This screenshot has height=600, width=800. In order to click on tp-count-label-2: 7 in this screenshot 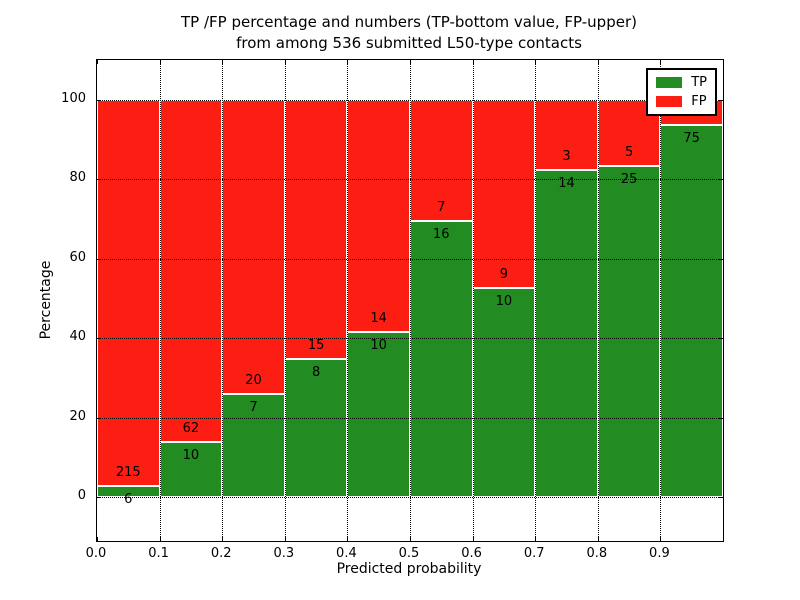, I will do `click(253, 408)`.